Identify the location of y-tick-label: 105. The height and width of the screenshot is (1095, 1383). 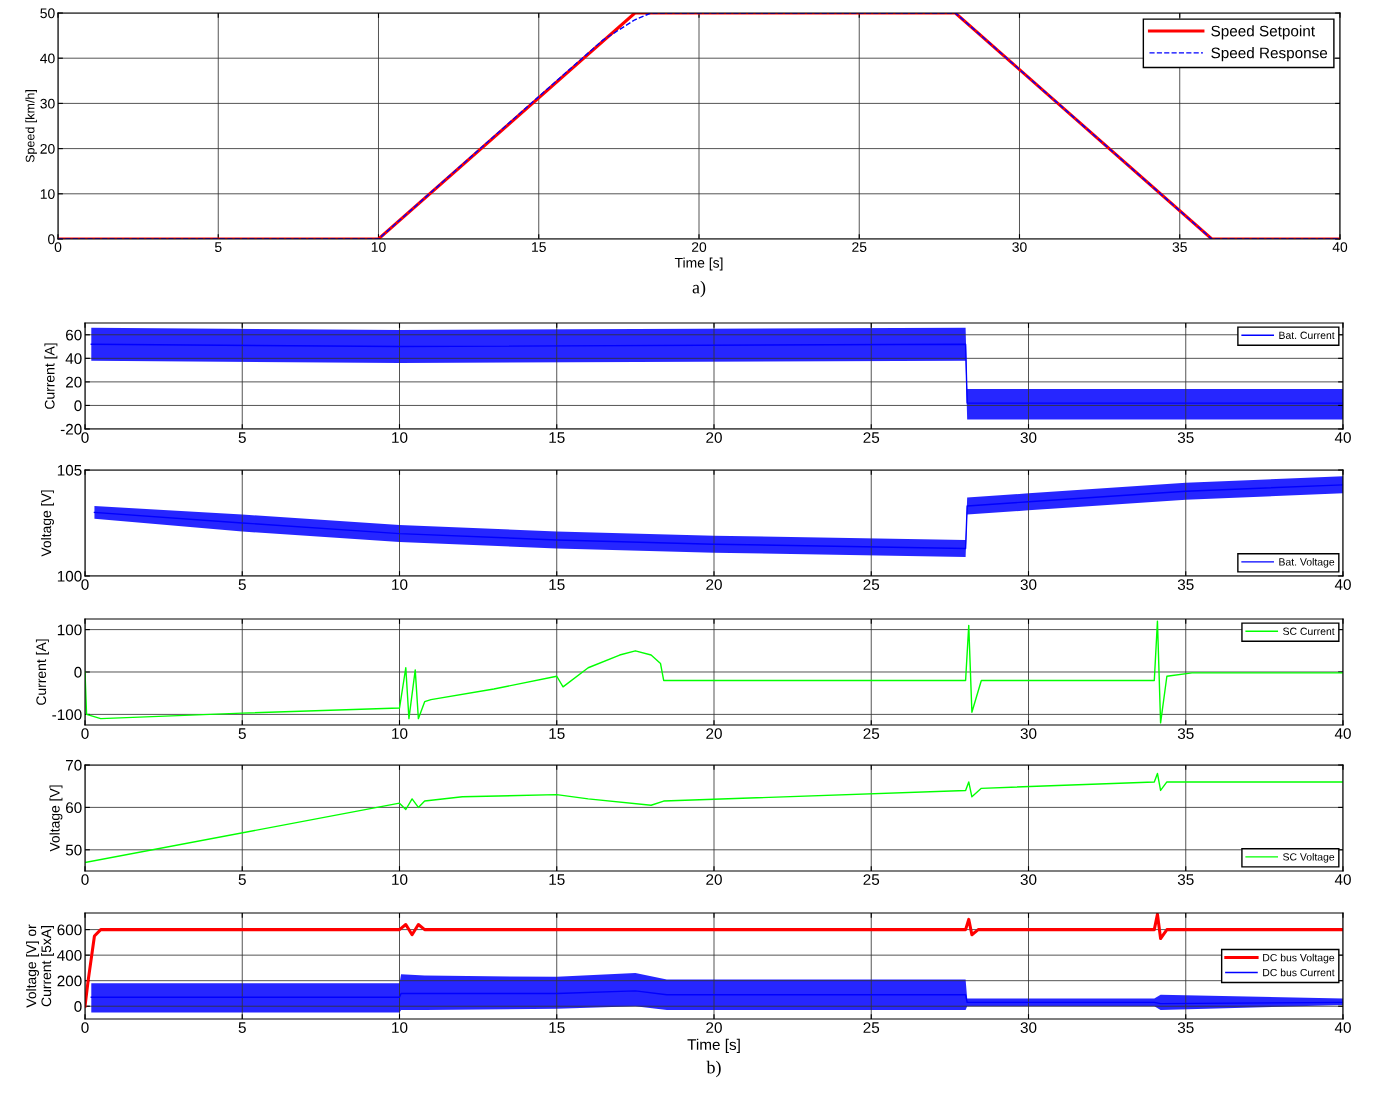
(69, 470).